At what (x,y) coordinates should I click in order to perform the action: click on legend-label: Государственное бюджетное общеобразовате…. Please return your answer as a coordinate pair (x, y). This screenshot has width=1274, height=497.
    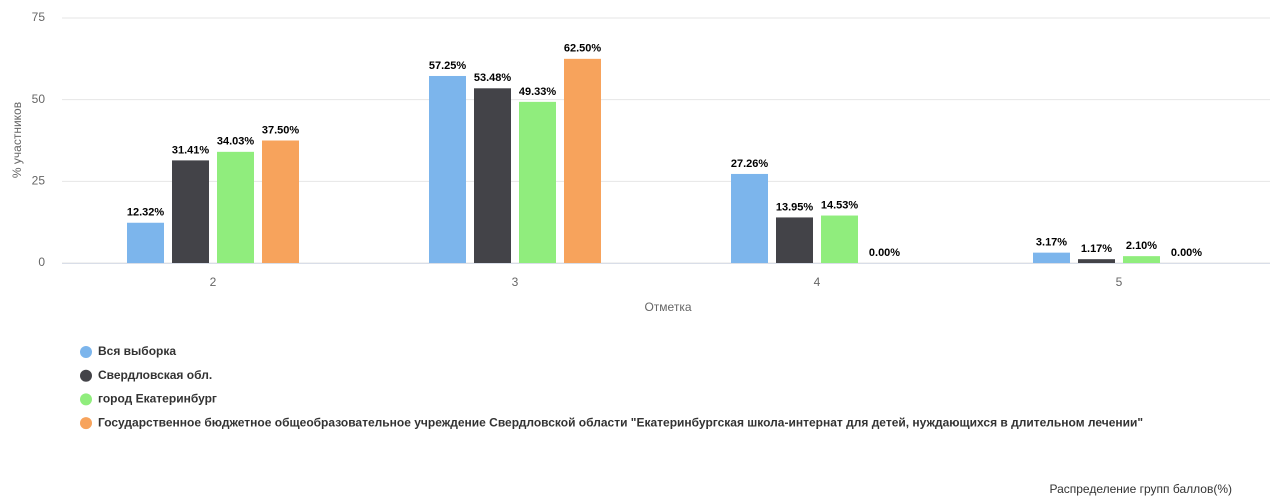
    Looking at the image, I should click on (620, 422).